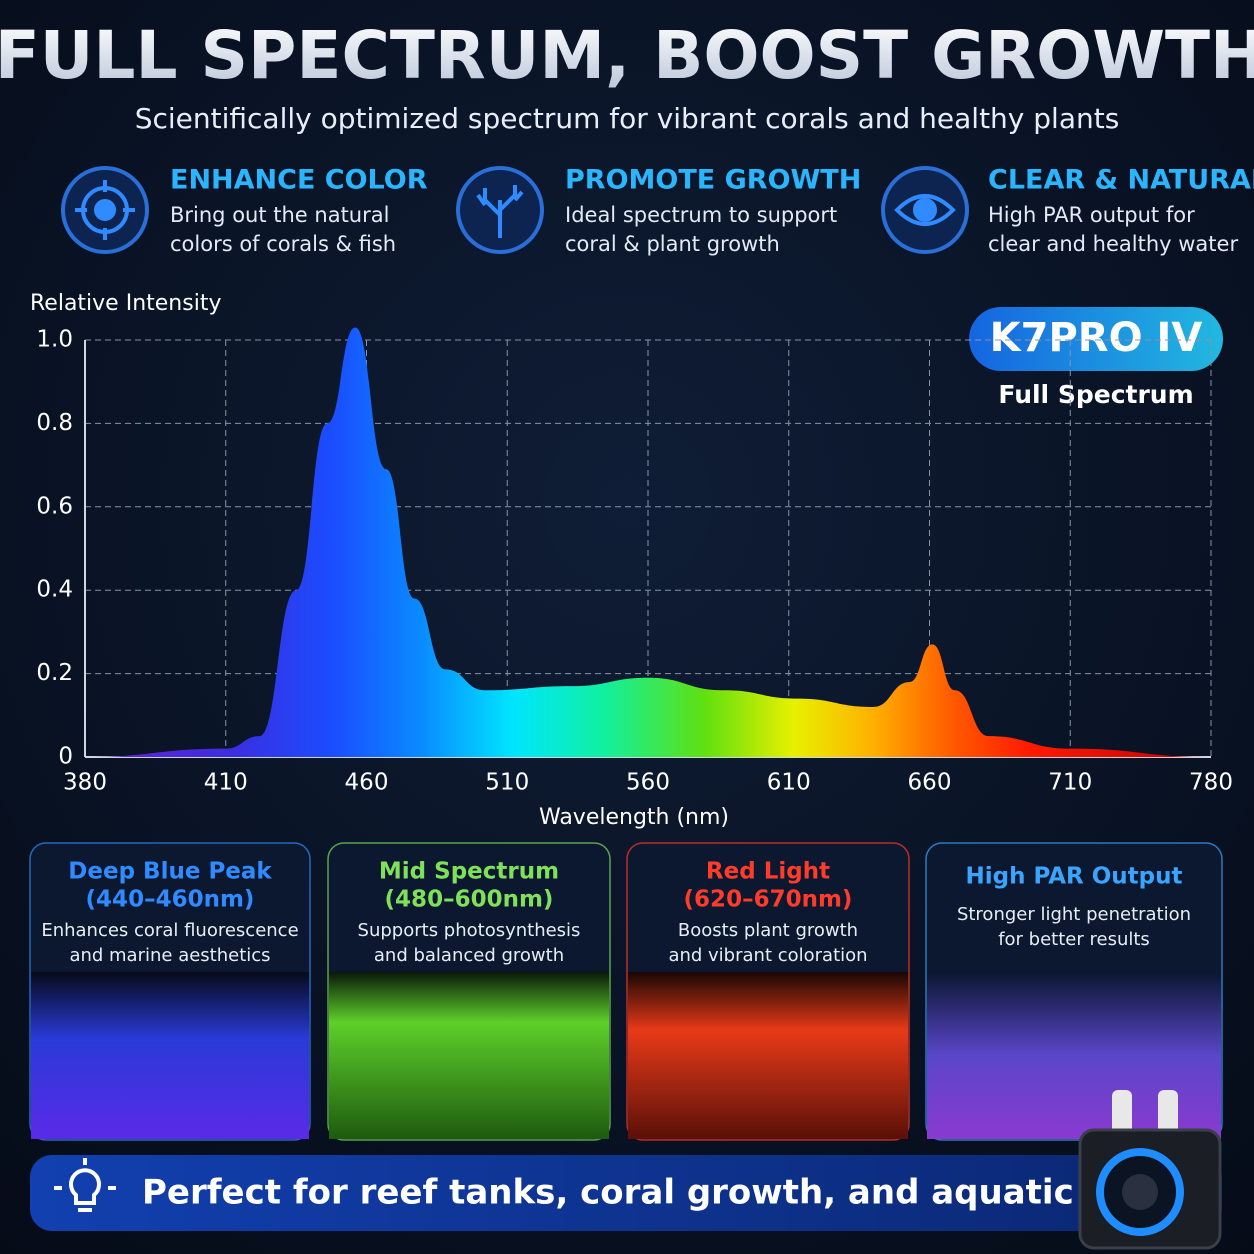 The width and height of the screenshot is (1254, 1254). Describe the element at coordinates (65, 757) in the screenshot. I see `y-tick-label: 0` at that location.